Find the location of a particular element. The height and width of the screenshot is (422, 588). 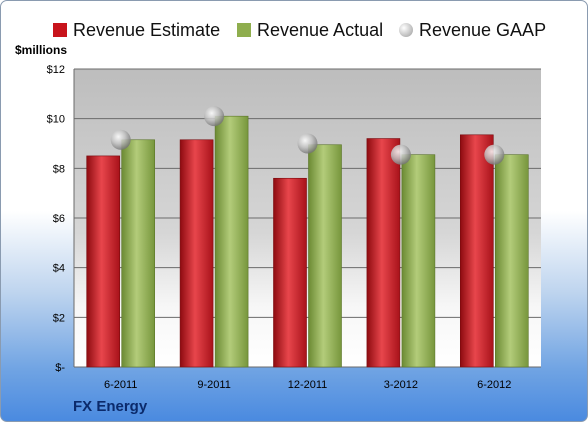

gaap-marker-9-2011 is located at coordinates (214, 116).